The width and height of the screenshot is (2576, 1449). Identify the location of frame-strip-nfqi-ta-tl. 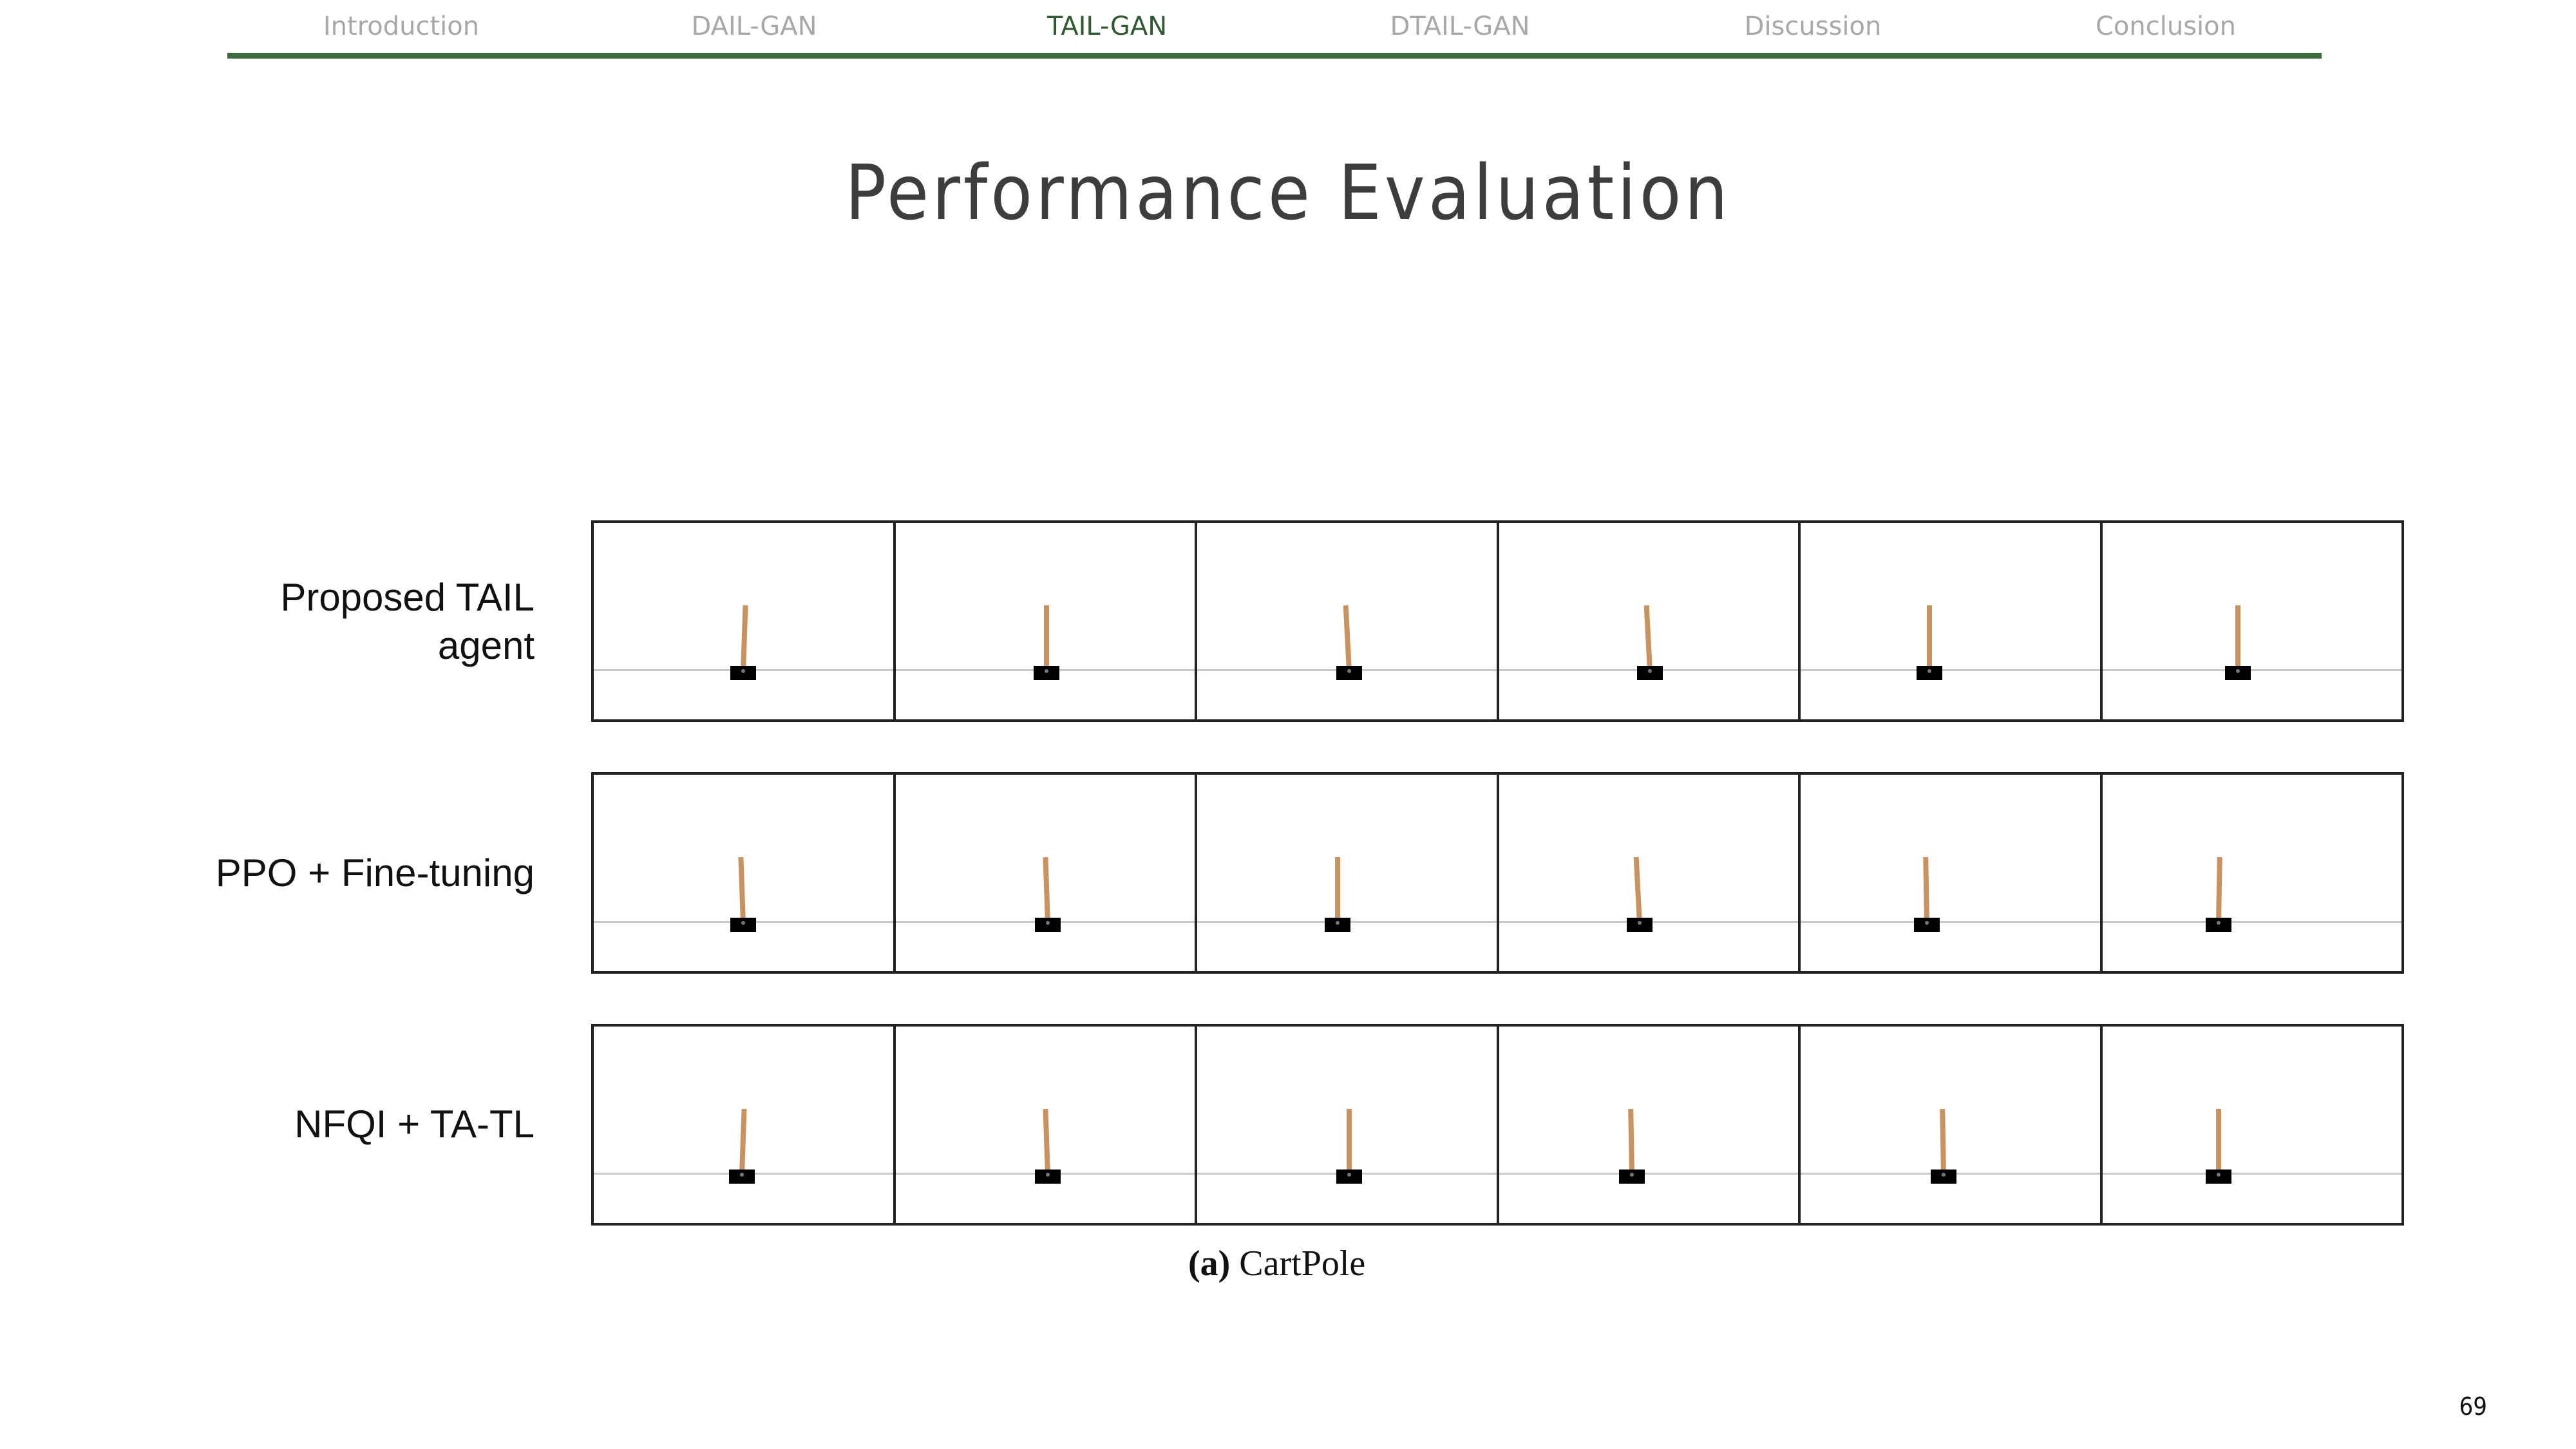
(1498, 1125).